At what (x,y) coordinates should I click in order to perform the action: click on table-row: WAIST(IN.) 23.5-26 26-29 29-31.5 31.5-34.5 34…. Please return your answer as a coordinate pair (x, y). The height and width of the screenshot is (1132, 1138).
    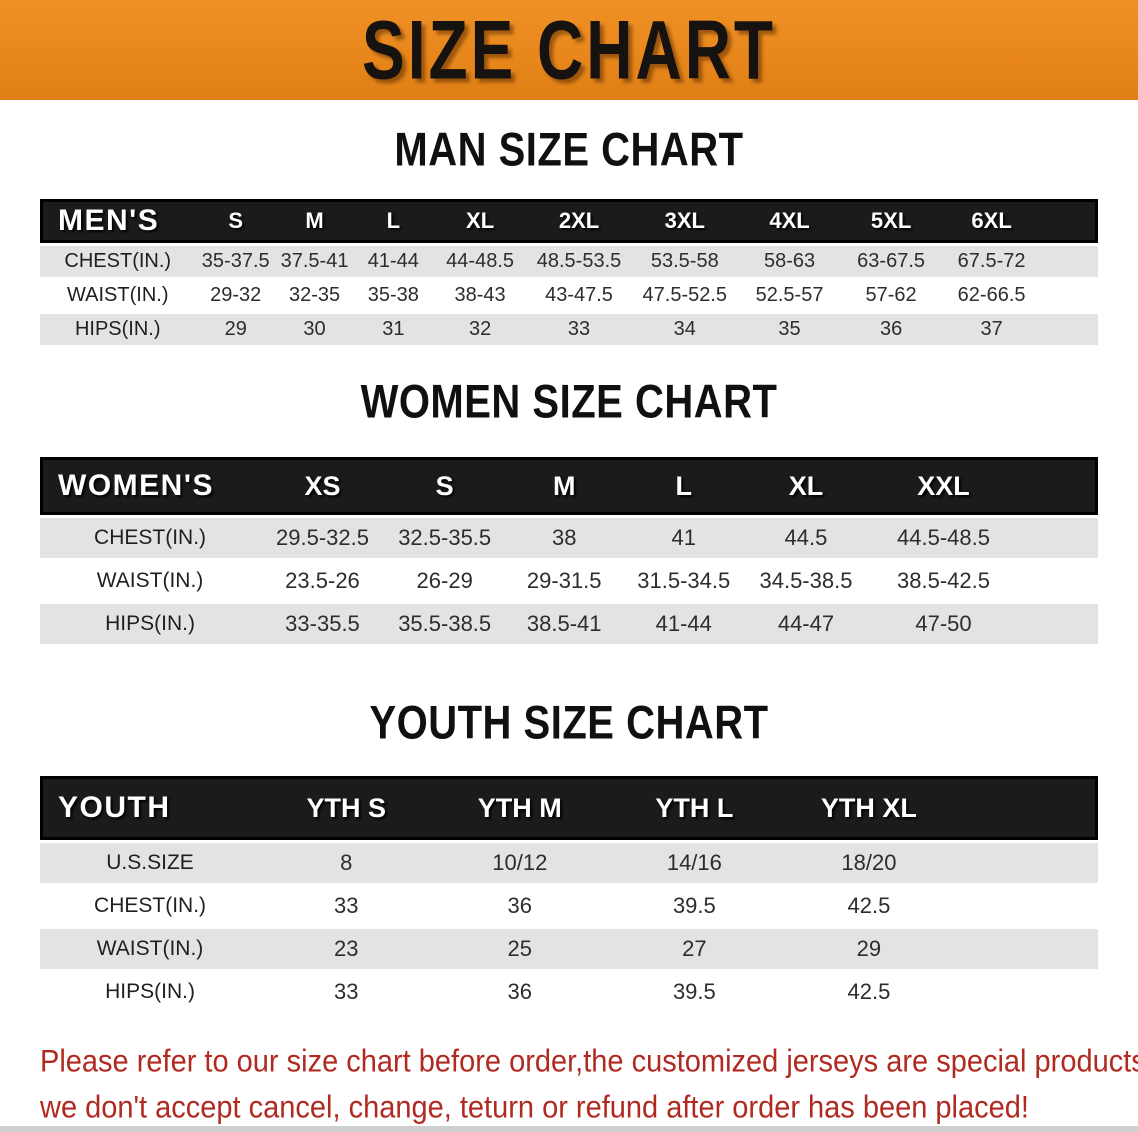
    Looking at the image, I should click on (569, 581).